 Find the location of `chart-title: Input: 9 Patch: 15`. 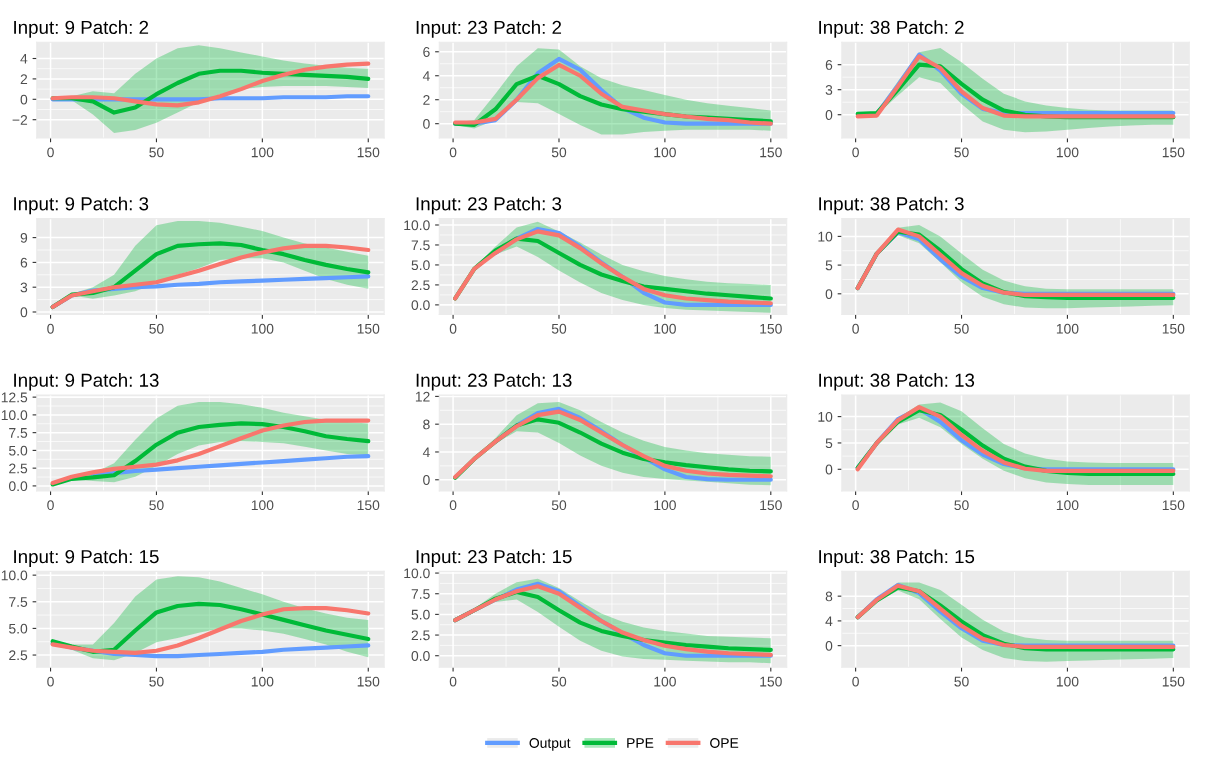

chart-title: Input: 9 Patch: 15 is located at coordinates (86, 558).